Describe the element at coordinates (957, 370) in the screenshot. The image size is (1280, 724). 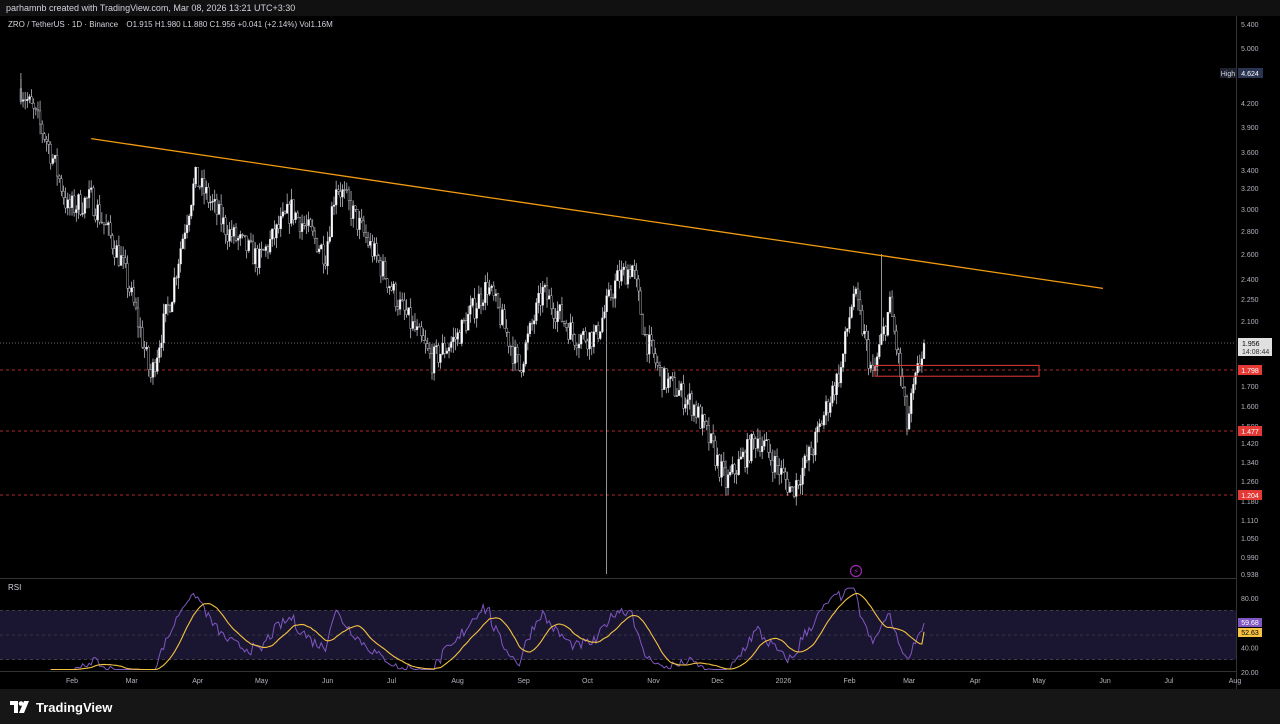
I see `support-zone-box` at that location.